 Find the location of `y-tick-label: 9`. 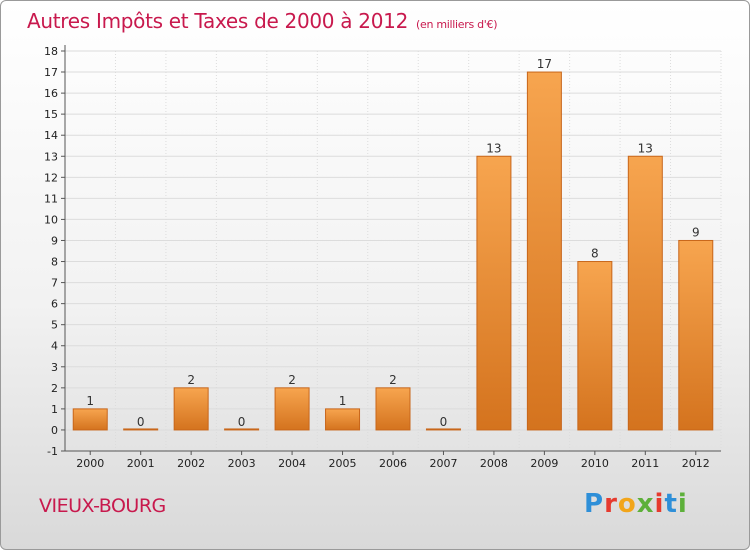

y-tick-label: 9 is located at coordinates (54, 240).